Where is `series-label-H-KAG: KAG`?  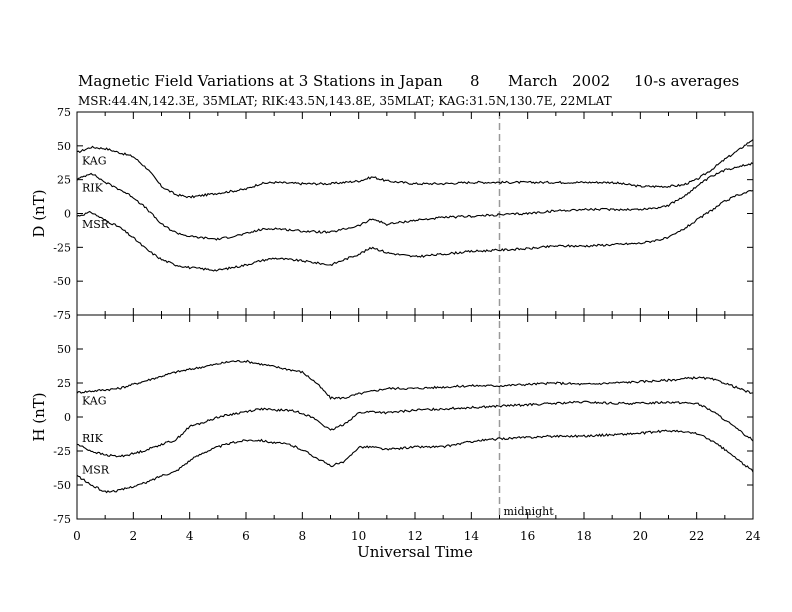
series-label-H-KAG: KAG is located at coordinates (94, 401).